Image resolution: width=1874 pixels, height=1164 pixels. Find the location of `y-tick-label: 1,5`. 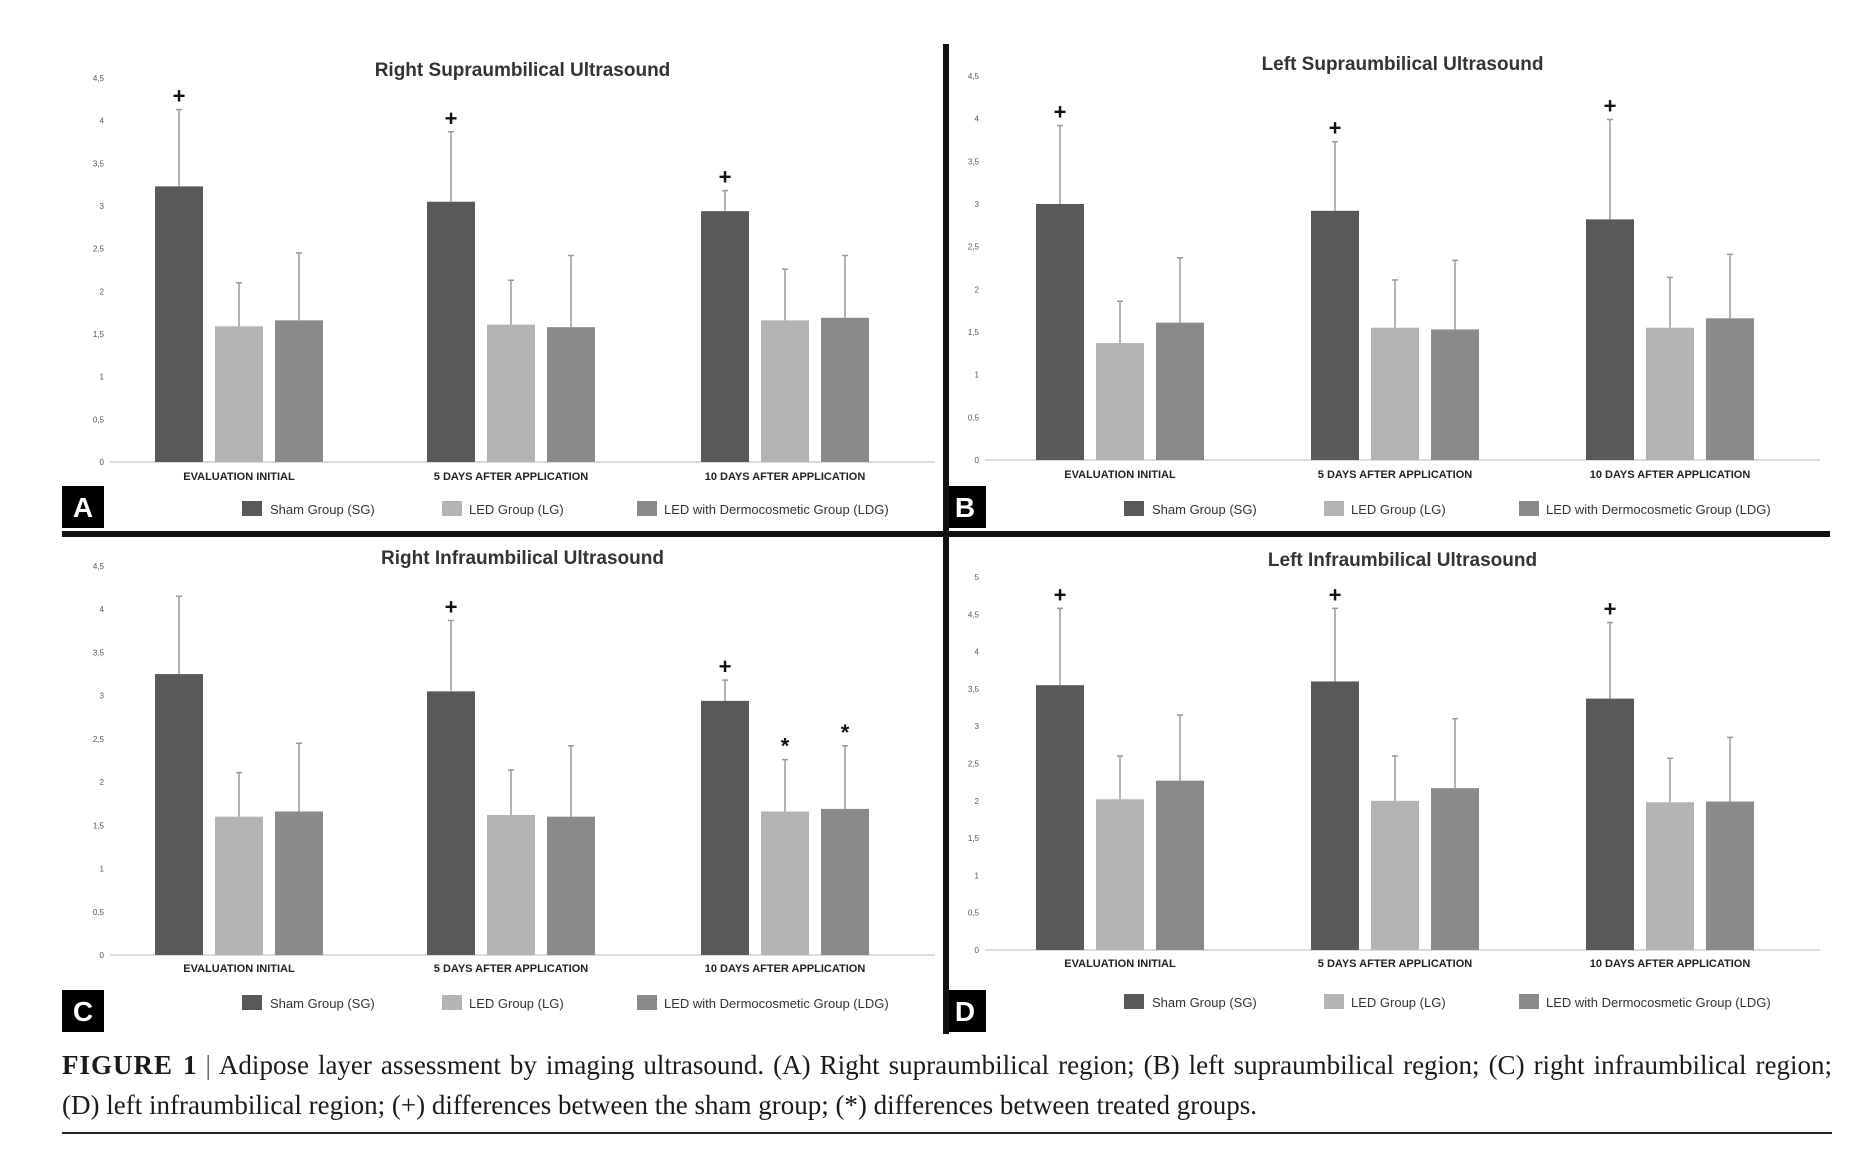

y-tick-label: 1,5 is located at coordinates (99, 334).